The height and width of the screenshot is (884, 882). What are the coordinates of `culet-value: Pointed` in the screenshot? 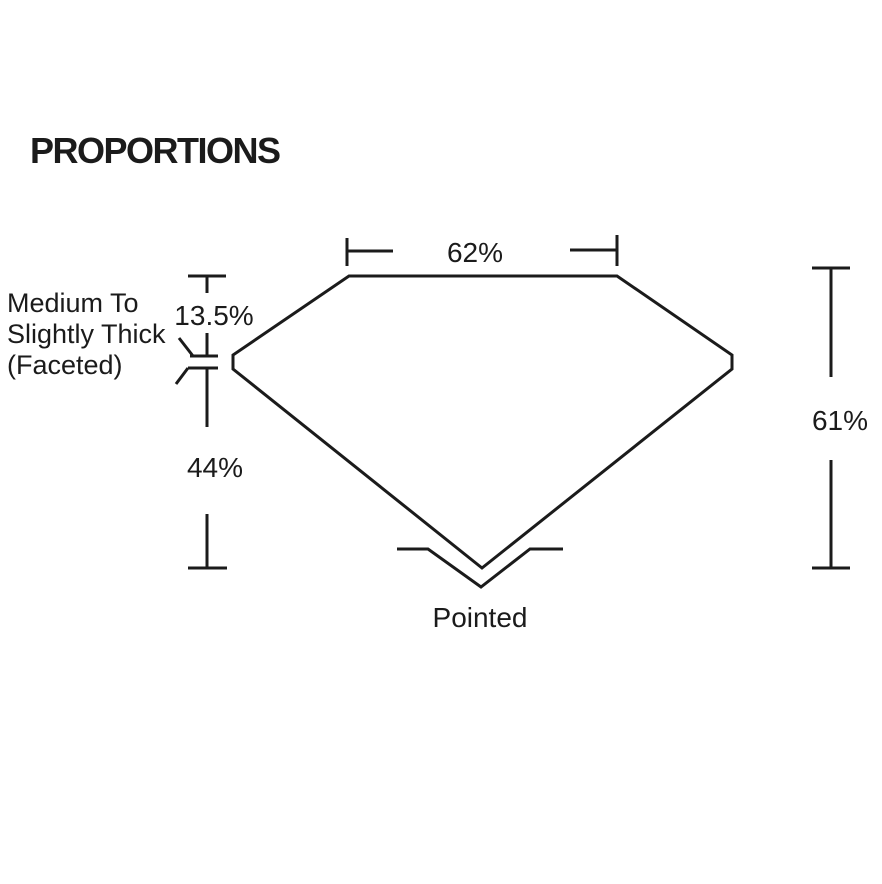 It's located at (480, 617).